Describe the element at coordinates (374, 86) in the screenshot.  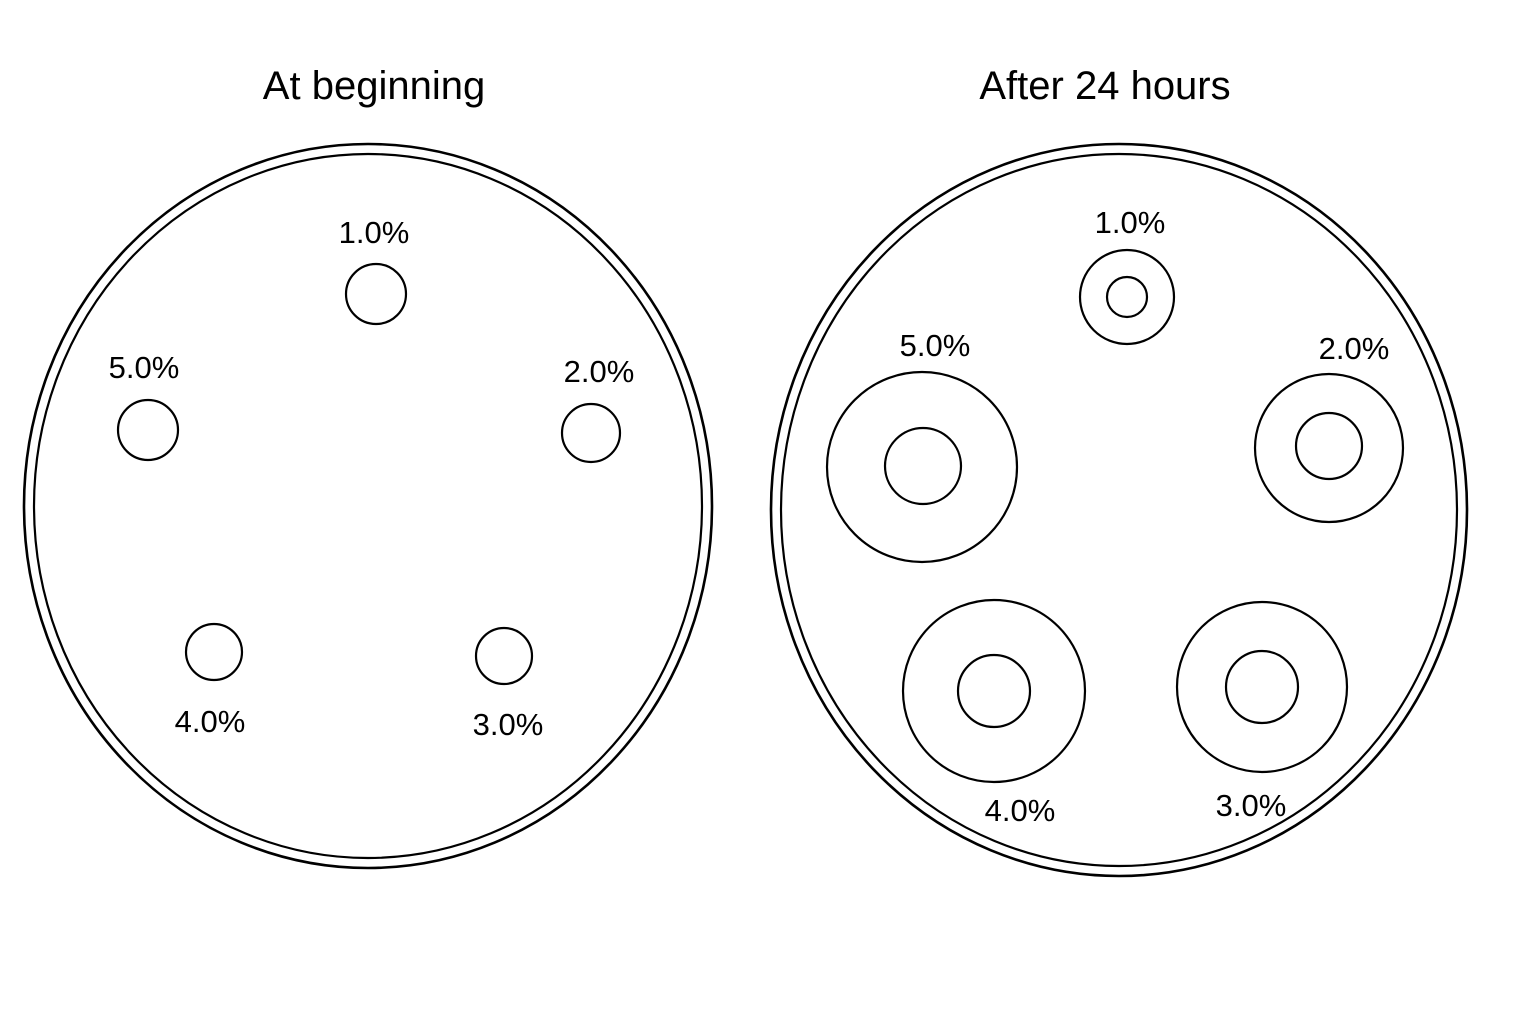
I see `panel-title-at-beginning: At beginning` at that location.